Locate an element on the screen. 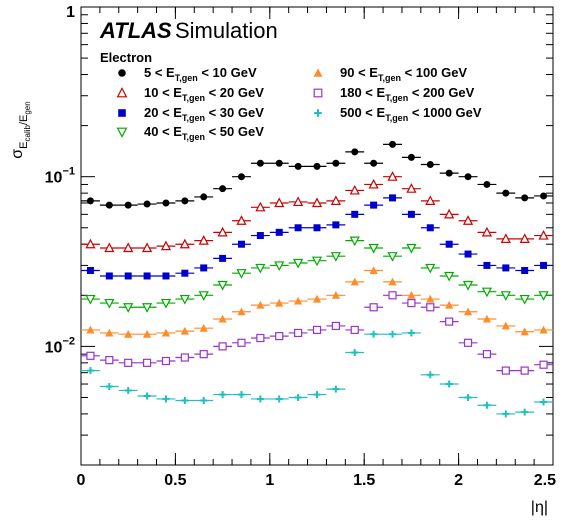 The image size is (566, 523). x-tick-label: 1.5 is located at coordinates (364, 480).